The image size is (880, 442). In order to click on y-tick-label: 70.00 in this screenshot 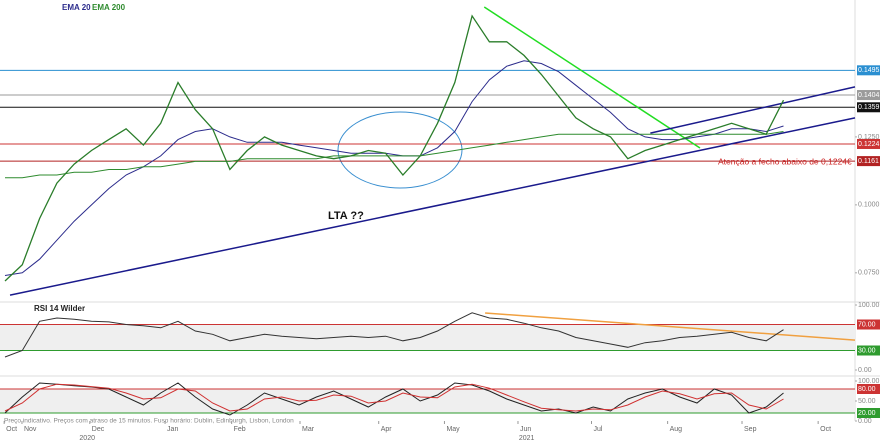, I will do `click(867, 324)`.